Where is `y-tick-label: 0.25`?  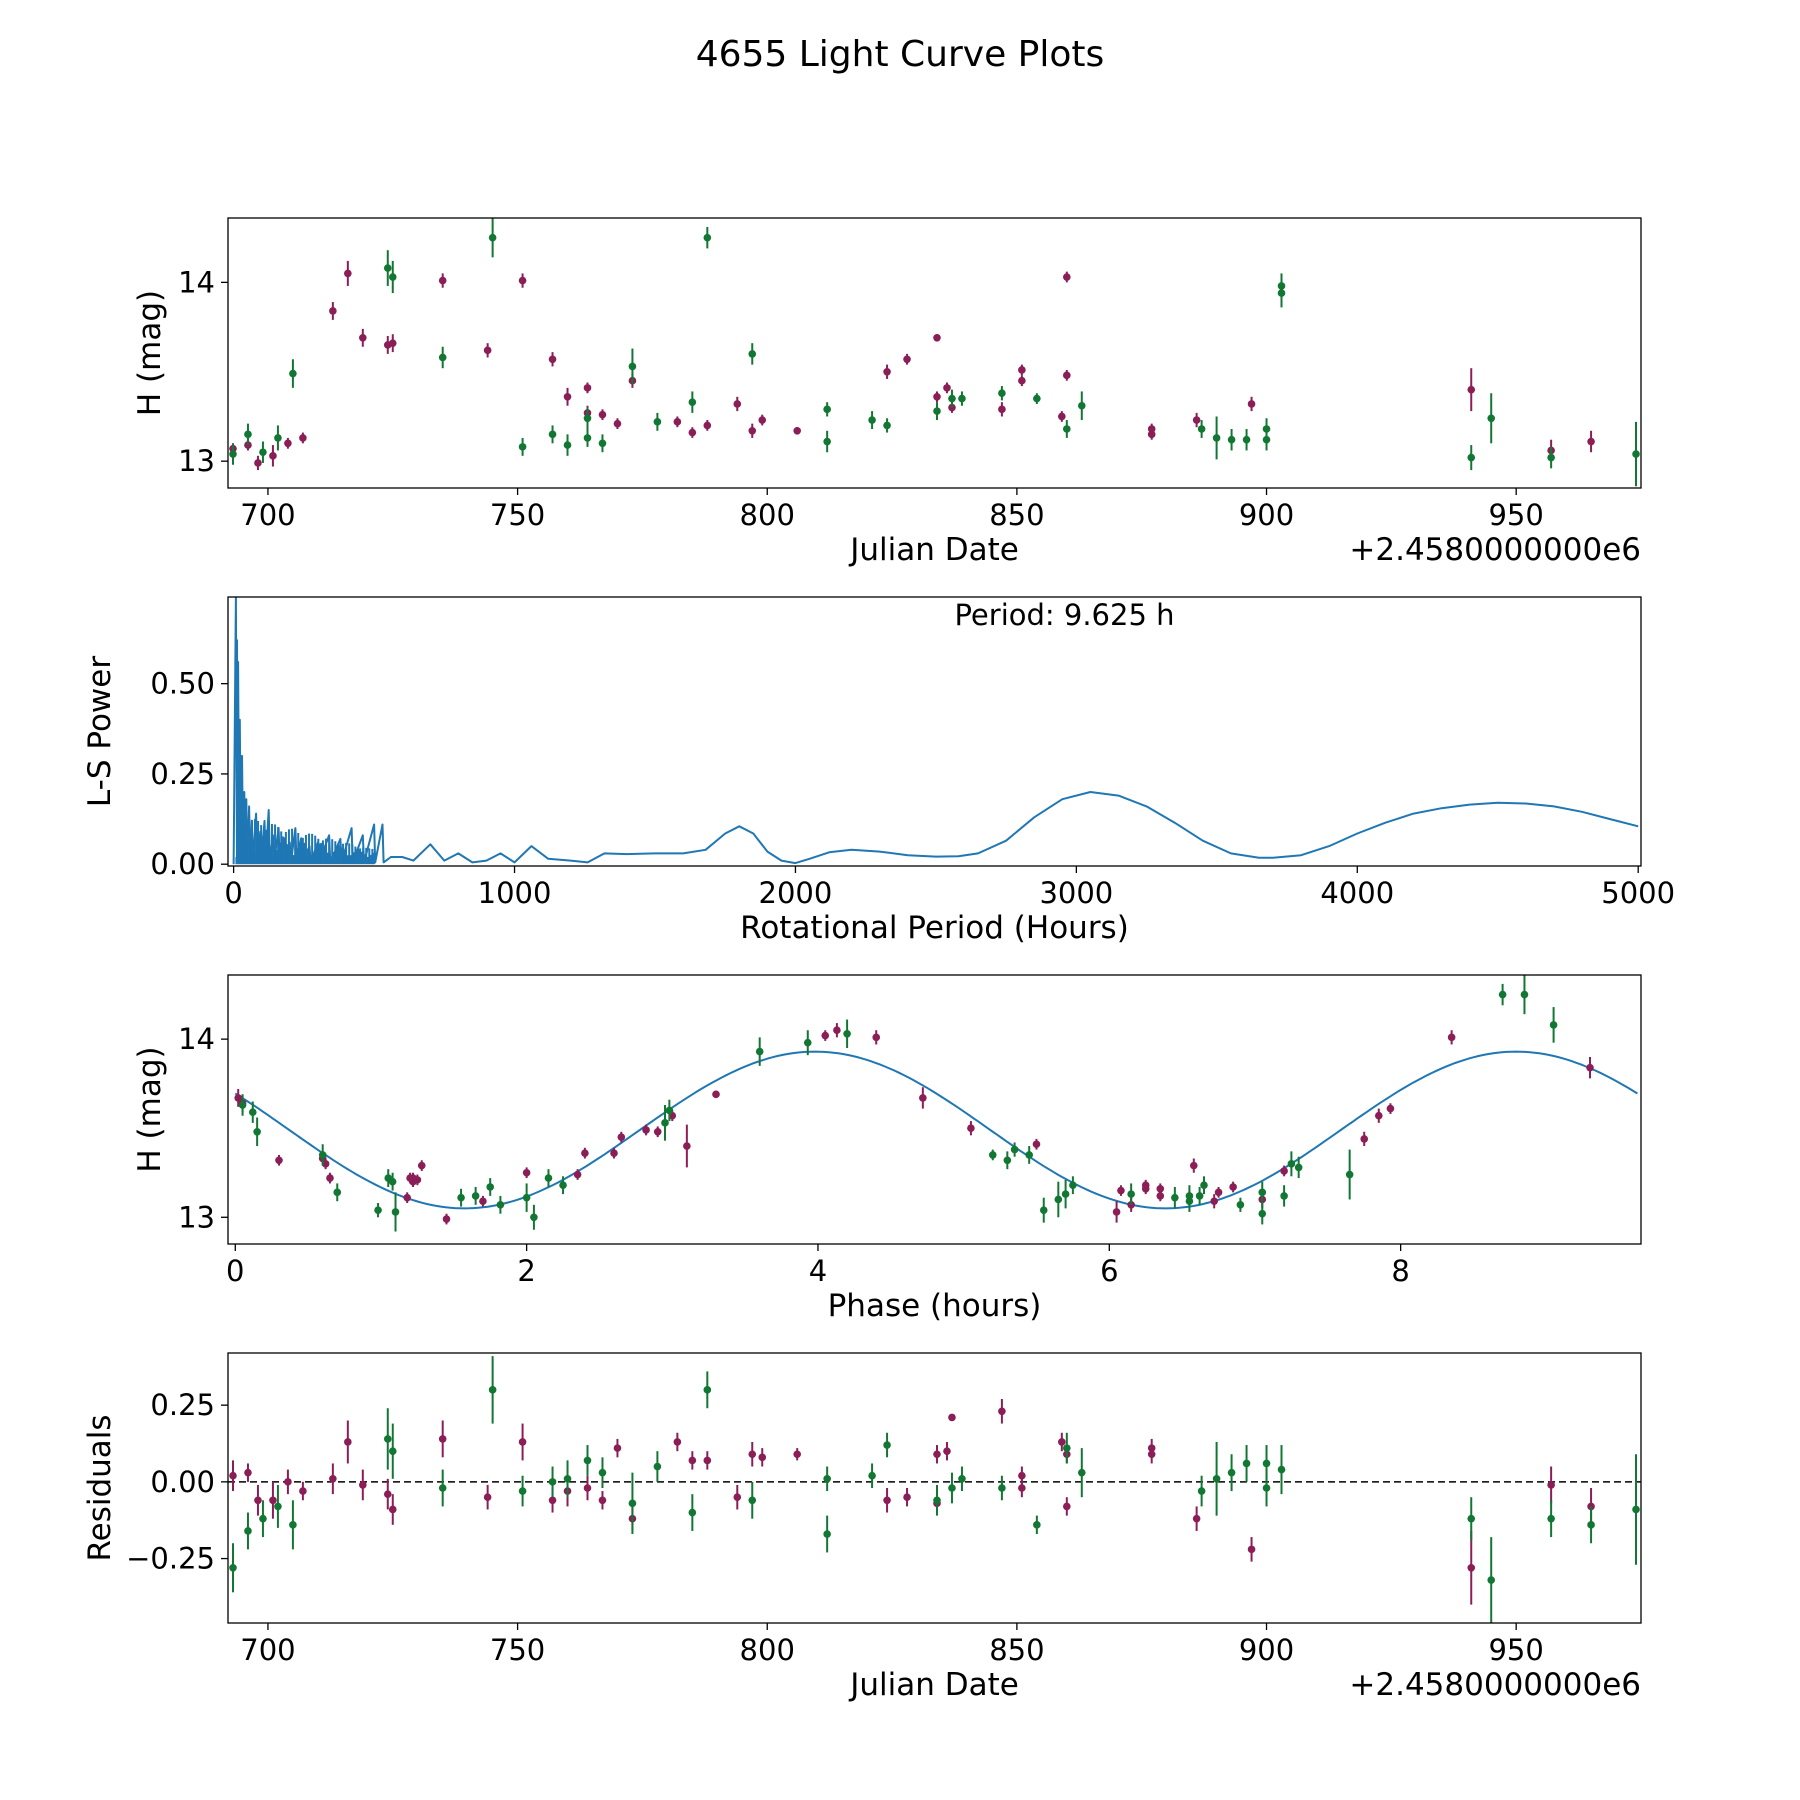 y-tick-label: 0.25 is located at coordinates (182, 1405).